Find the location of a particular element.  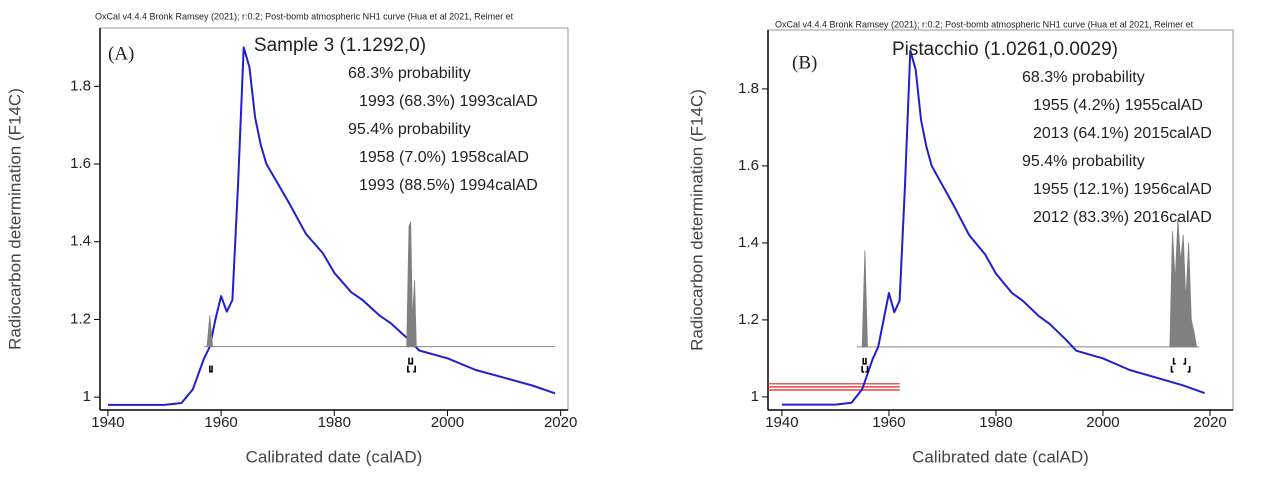

panel-label: (B) is located at coordinates (804, 62).